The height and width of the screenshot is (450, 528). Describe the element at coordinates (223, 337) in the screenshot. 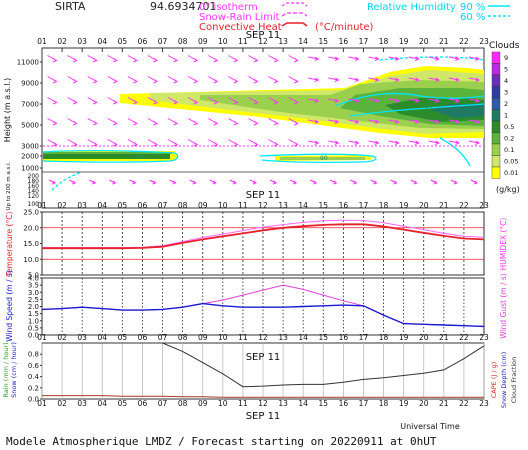

I see `hour-tick-label: 10` at that location.